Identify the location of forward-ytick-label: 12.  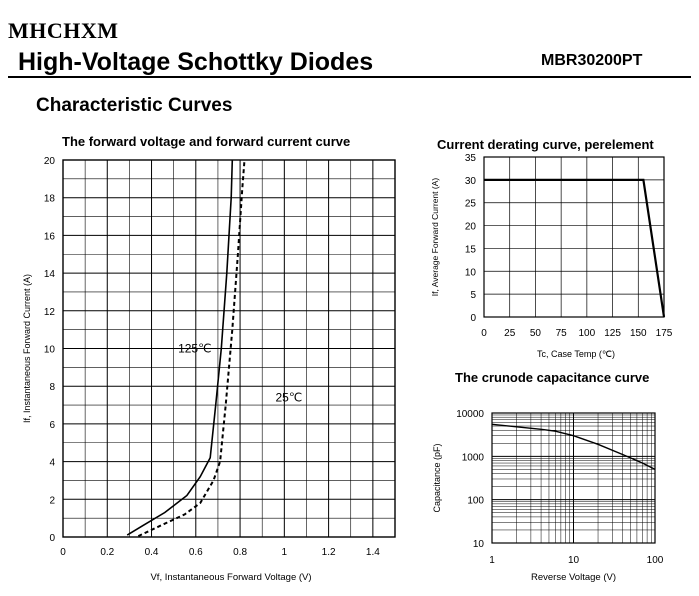
(50, 312).